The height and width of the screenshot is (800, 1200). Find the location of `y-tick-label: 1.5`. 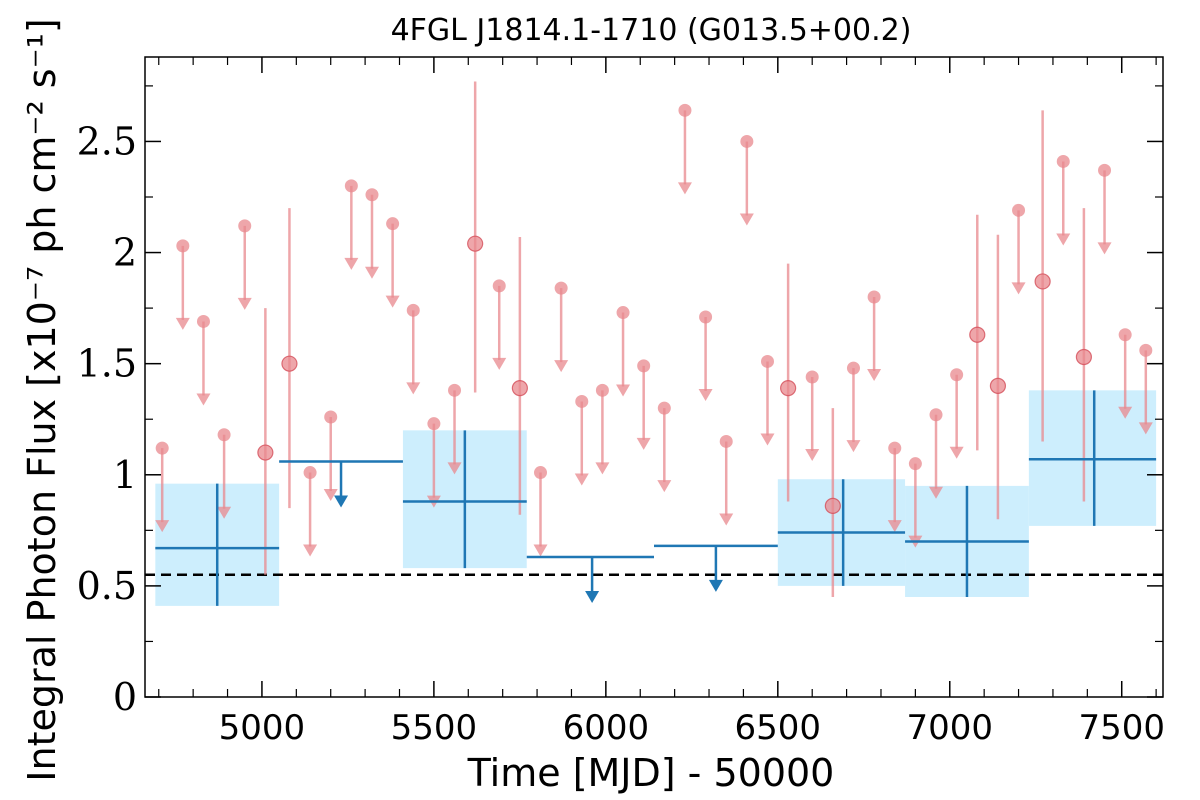

y-tick-label: 1.5 is located at coordinates (107, 364).